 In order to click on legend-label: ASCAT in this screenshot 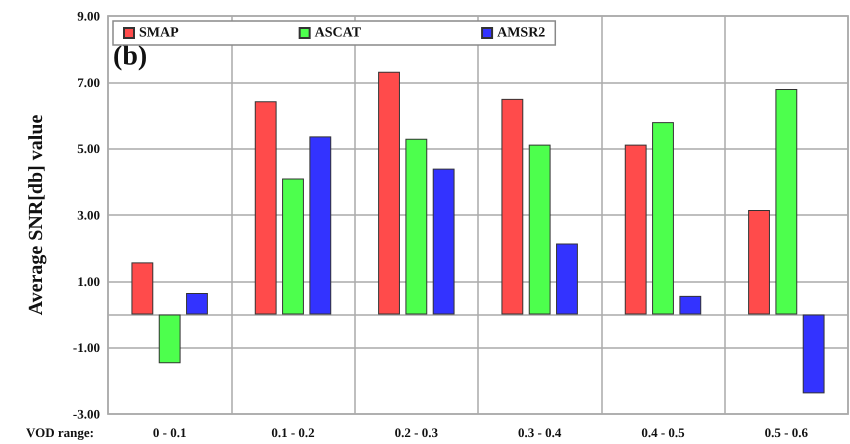, I will do `click(338, 33)`.